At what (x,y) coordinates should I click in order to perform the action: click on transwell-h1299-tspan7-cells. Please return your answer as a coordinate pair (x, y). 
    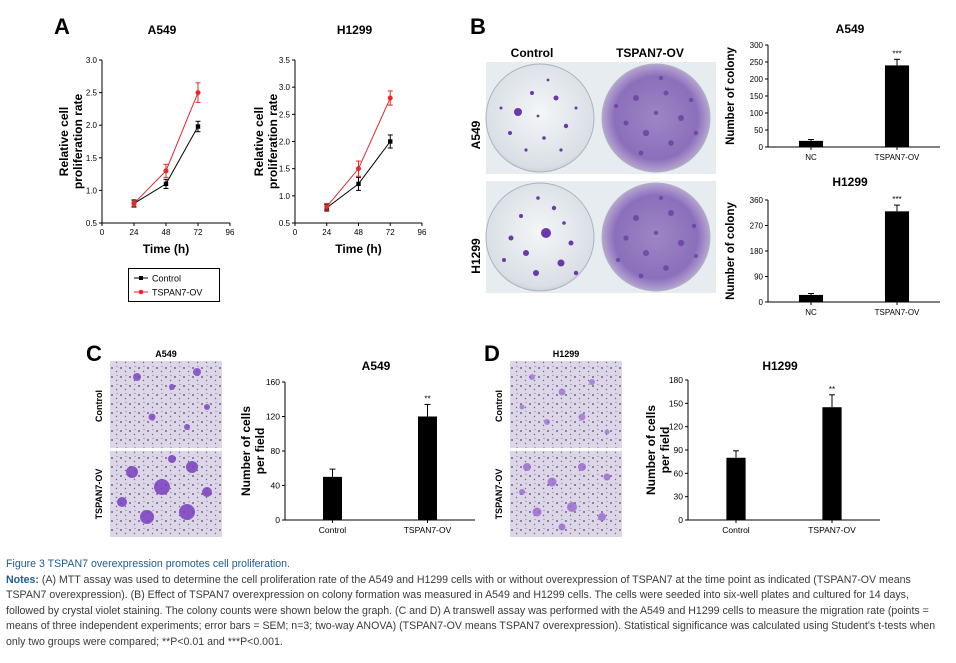
    Looking at the image, I should click on (565, 497).